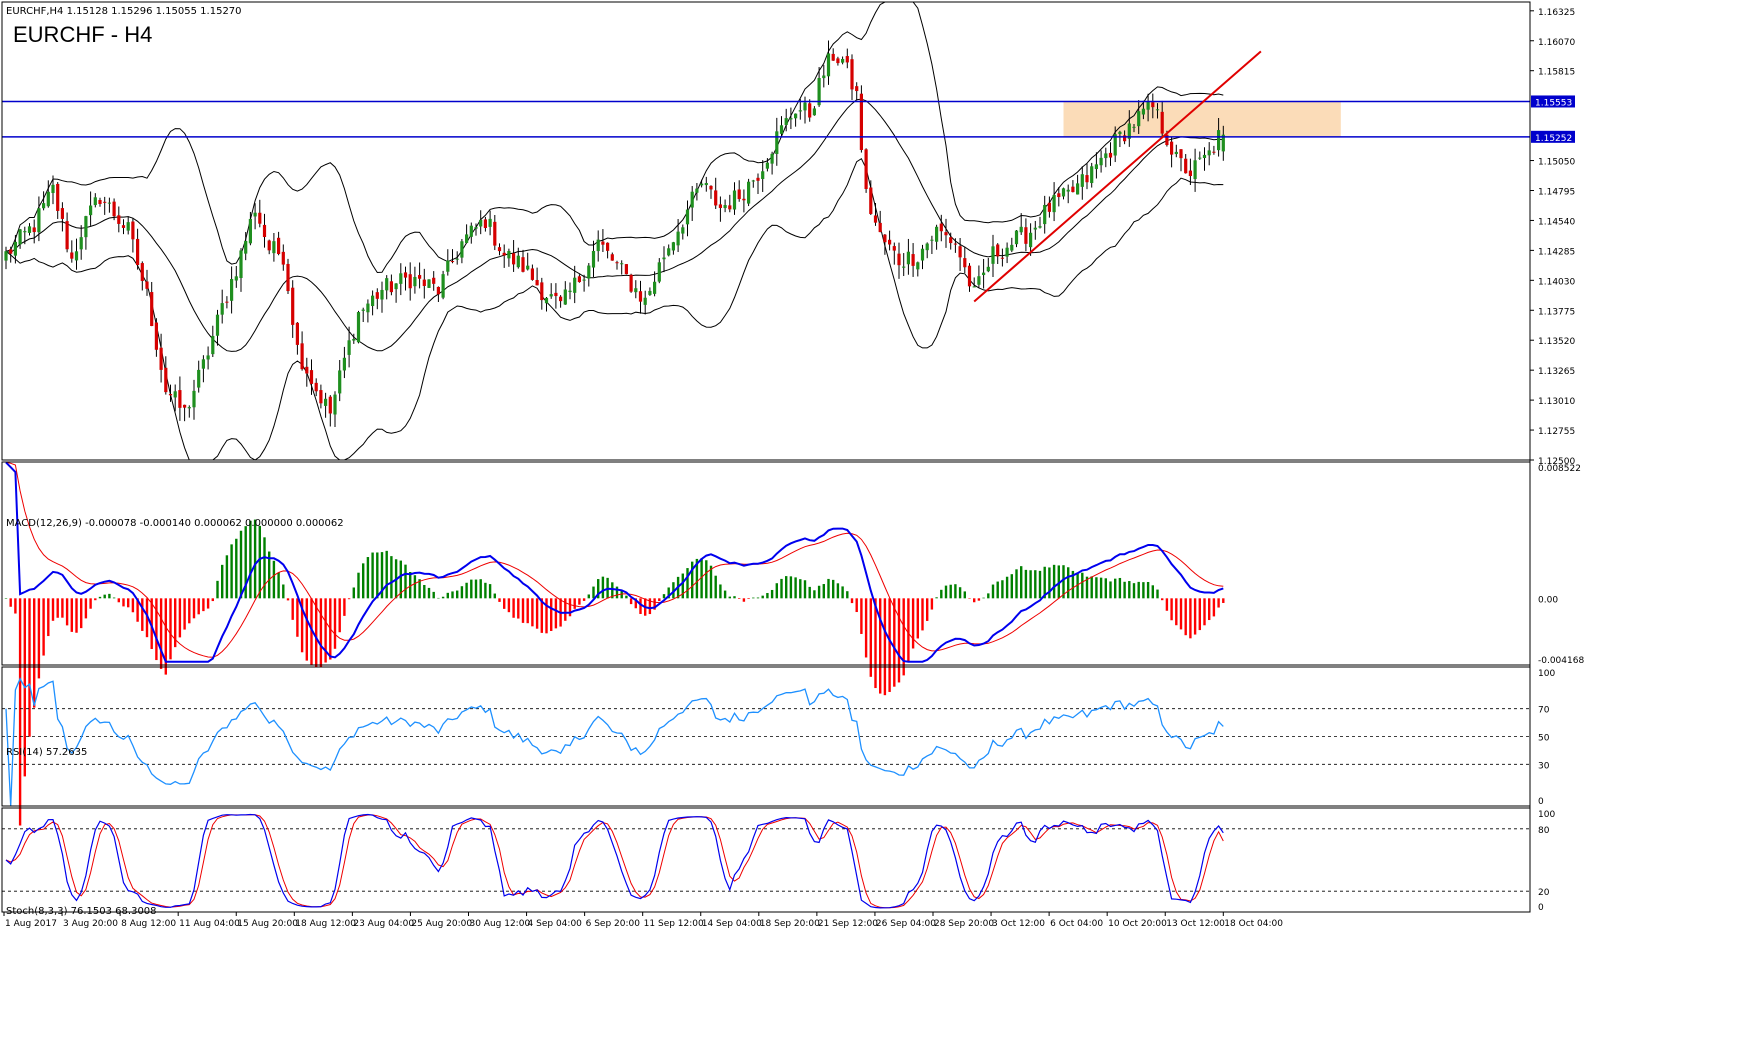 The image size is (1748, 1037). I want to click on stoch-axis-label: 80, so click(1544, 831).